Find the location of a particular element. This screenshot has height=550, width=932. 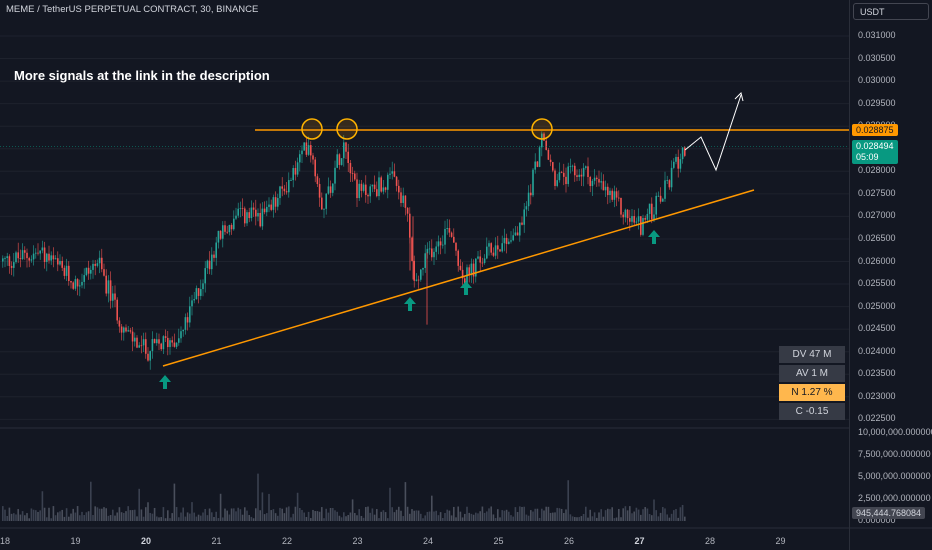

price-tick-label: 0.030500 is located at coordinates (877, 57).